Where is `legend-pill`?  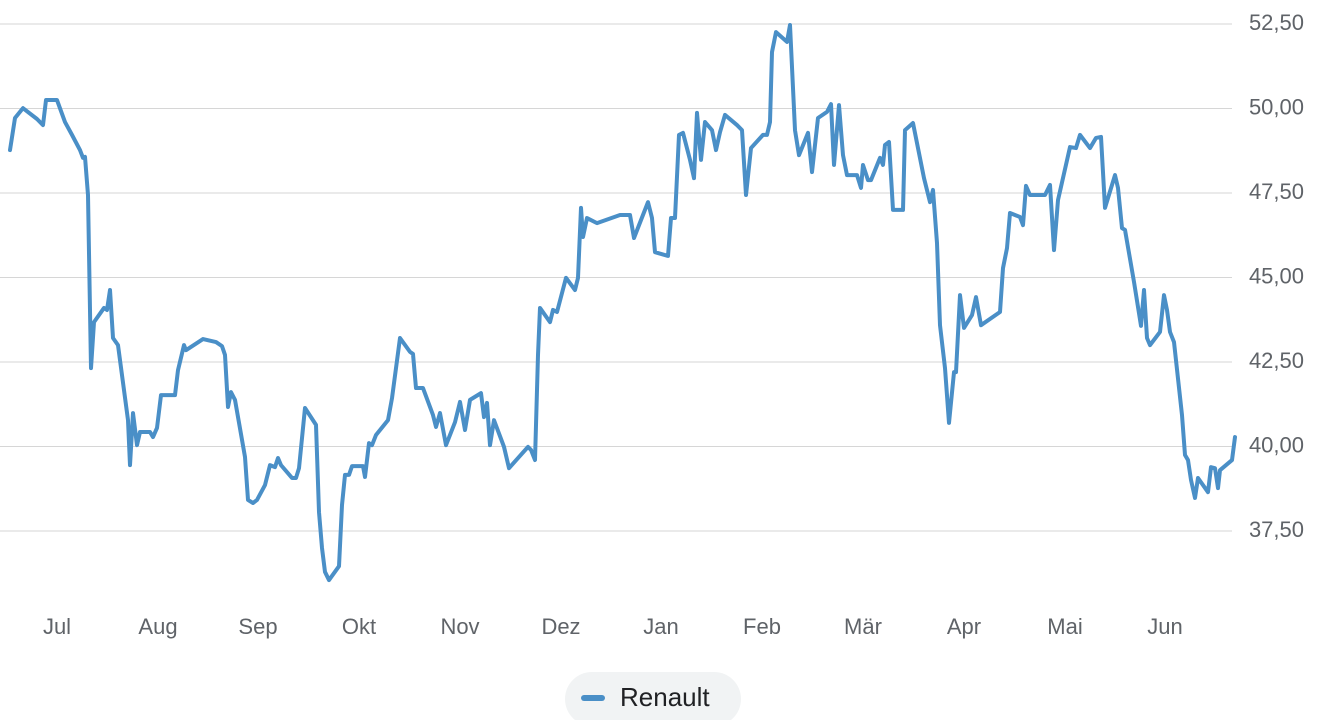 legend-pill is located at coordinates (653, 696).